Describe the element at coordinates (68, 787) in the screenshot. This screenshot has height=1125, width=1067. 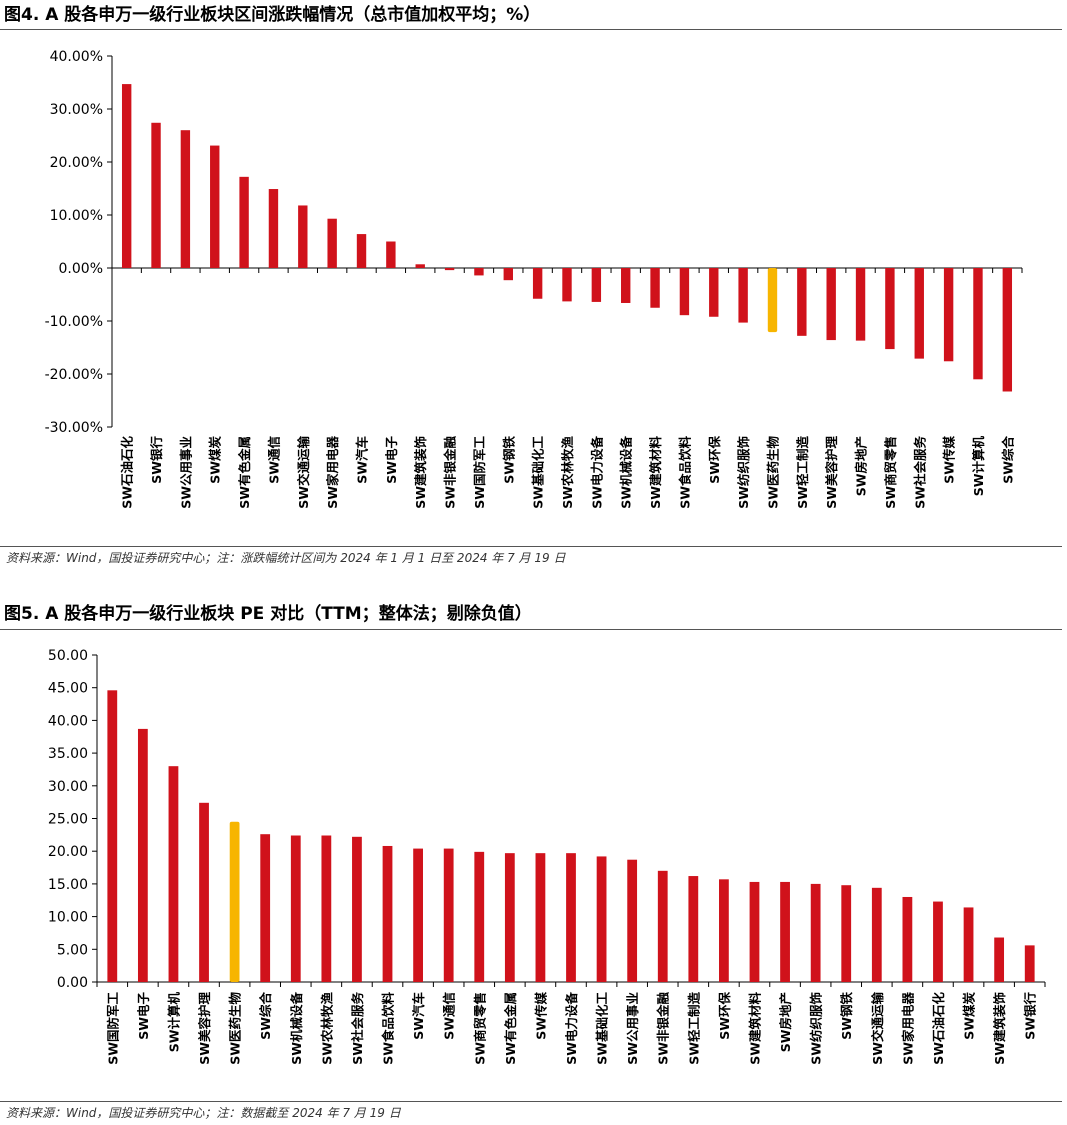
I see `chart1-y-tick-label: 30.00` at that location.